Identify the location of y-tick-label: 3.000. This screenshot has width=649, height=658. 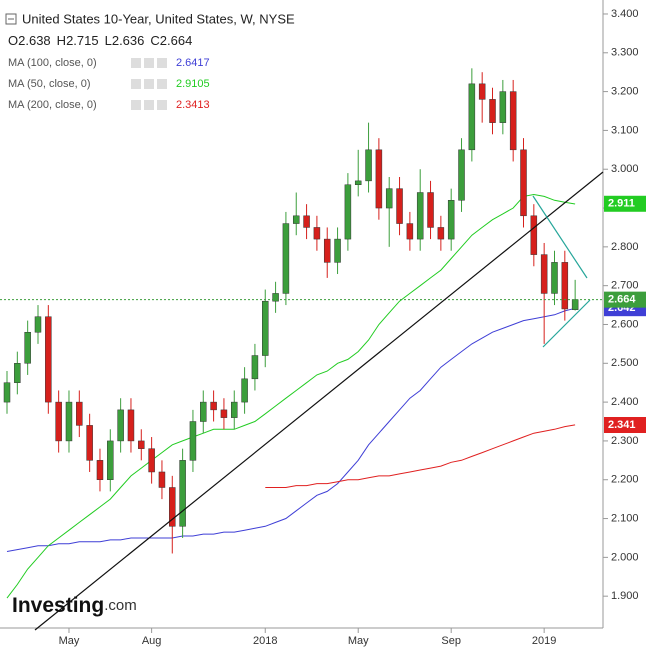
(625, 169).